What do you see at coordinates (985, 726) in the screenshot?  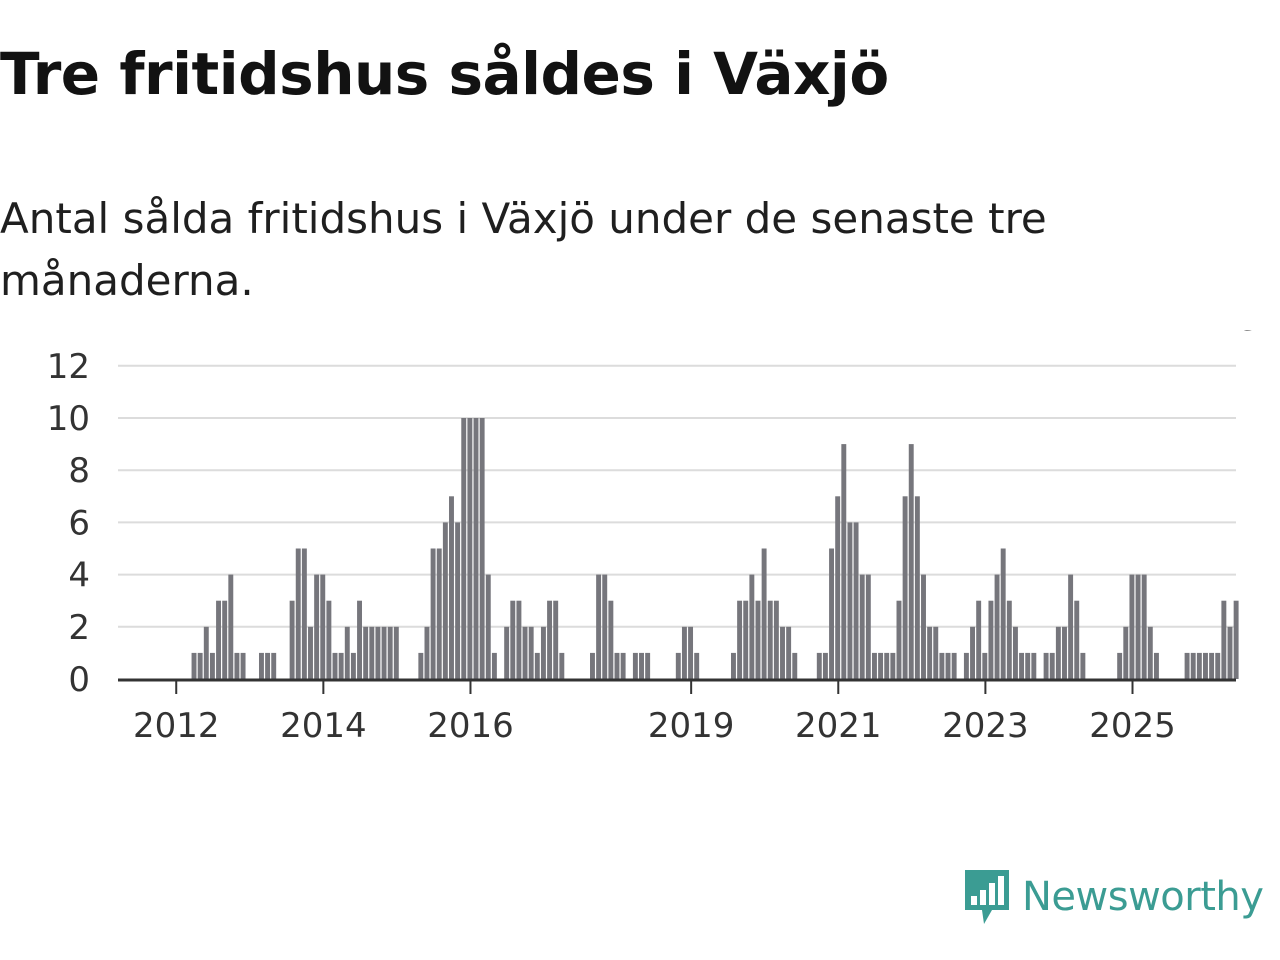 I see `x-tick-label: 2023` at bounding box center [985, 726].